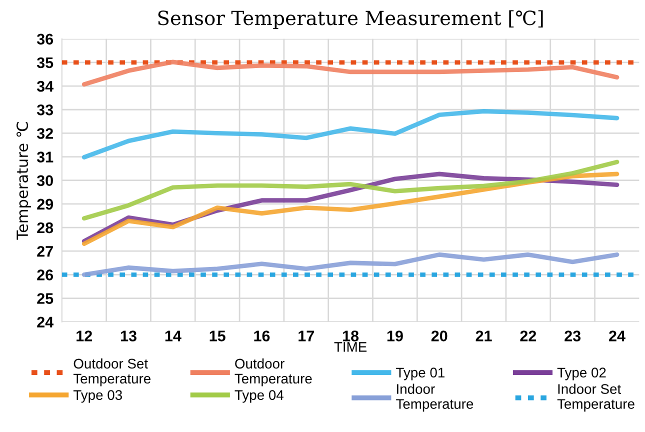 The width and height of the screenshot is (645, 432). Describe the element at coordinates (45, 204) in the screenshot. I see `y-tick-label: 29` at that location.